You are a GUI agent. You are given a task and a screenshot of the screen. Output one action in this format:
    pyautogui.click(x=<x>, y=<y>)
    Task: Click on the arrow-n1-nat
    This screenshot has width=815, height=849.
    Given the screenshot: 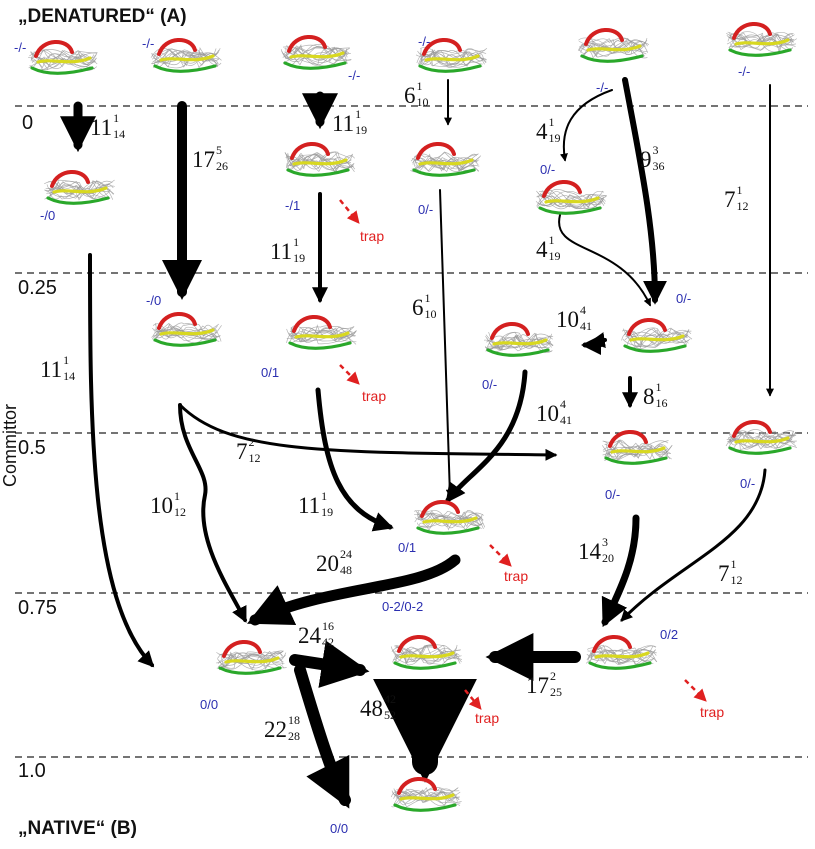 What is the action you would take?
    pyautogui.click(x=322, y=736)
    